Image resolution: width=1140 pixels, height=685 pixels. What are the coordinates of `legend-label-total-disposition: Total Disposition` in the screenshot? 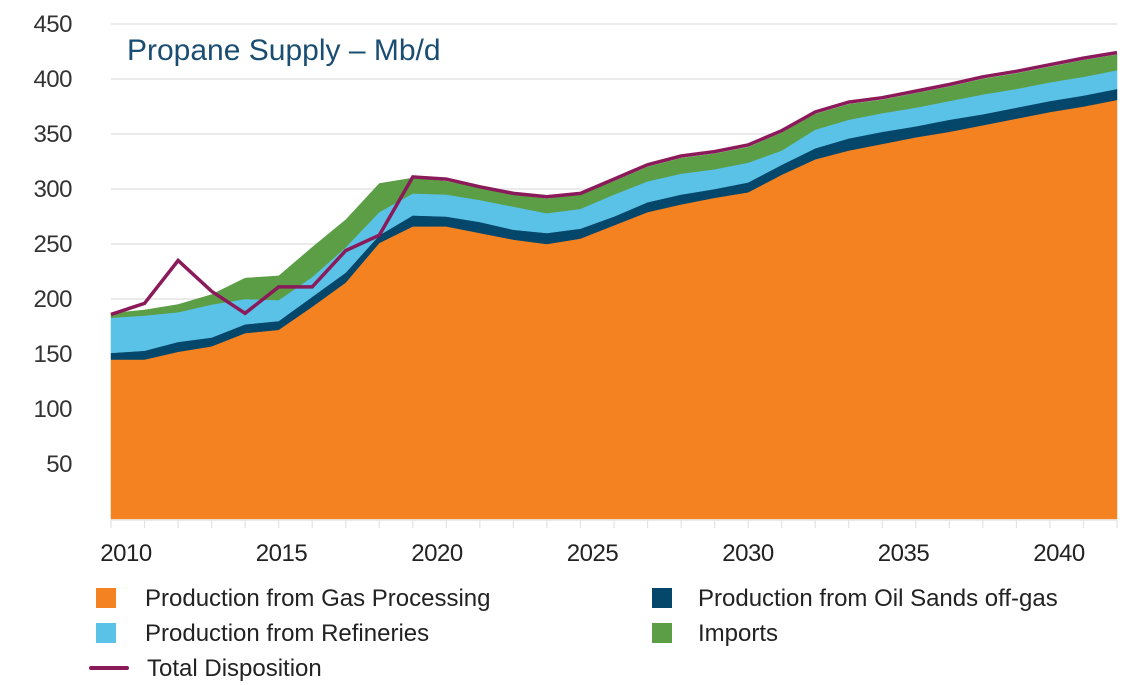 It's located at (234, 668).